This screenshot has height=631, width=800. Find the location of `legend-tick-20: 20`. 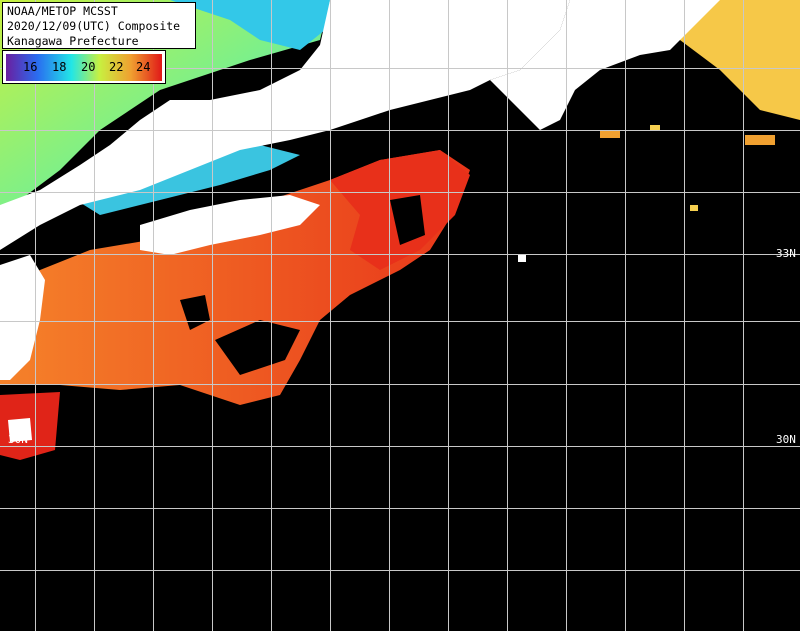

legend-tick-20: 20 is located at coordinates (88, 67).